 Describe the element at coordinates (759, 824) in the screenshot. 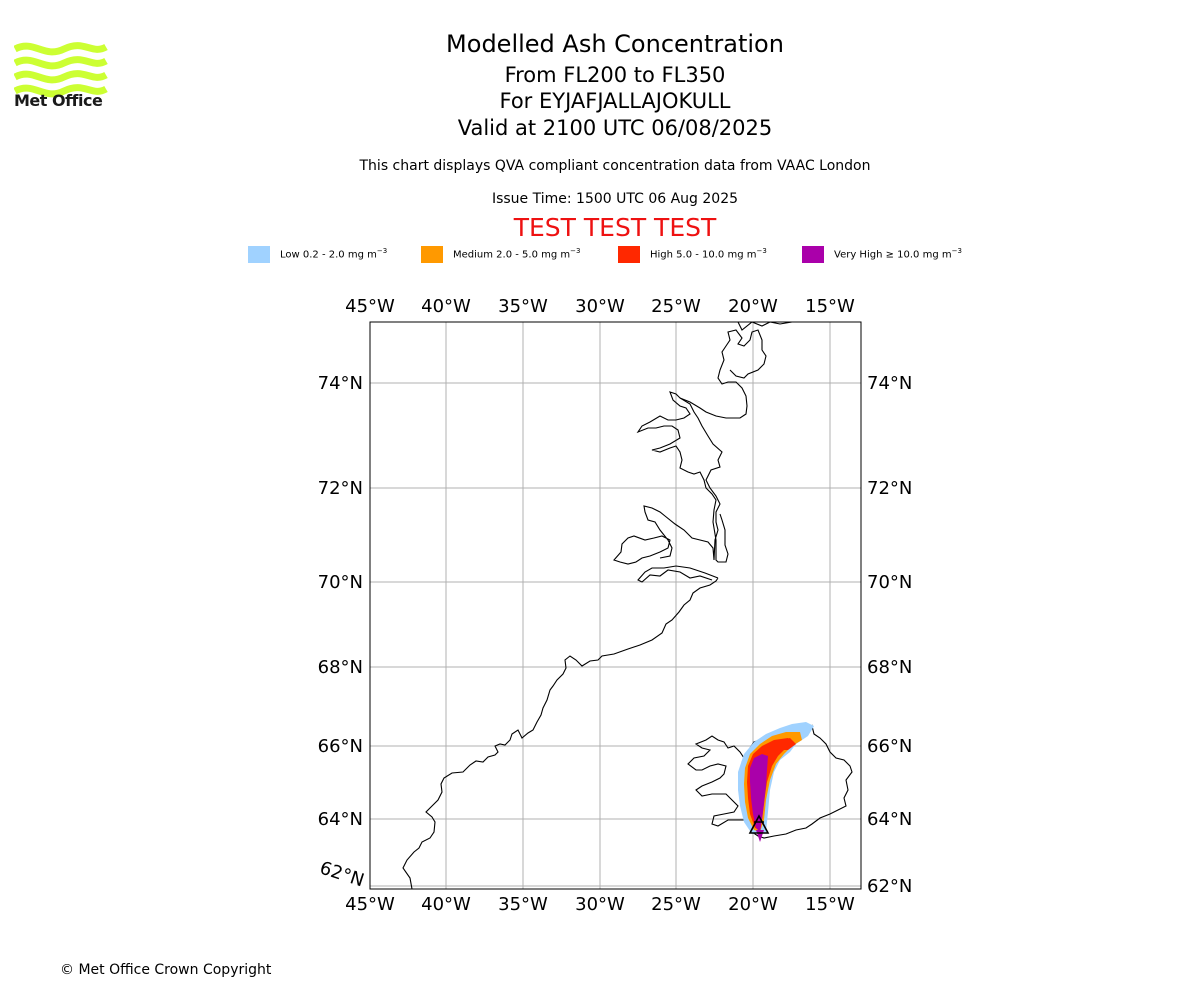

I see `volcano-triangle-icon` at that location.